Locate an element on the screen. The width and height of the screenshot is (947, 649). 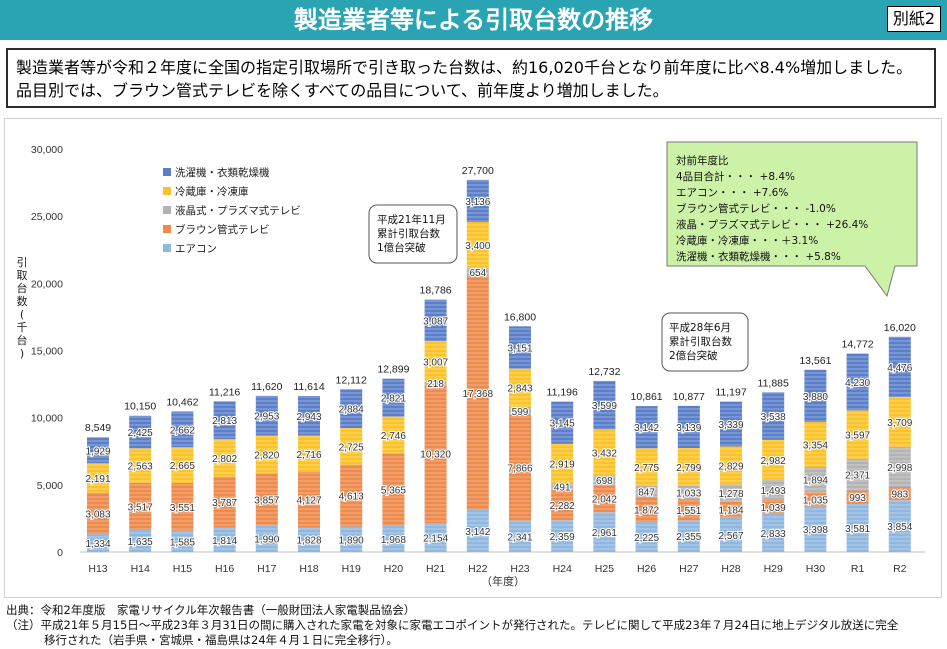
bar-value-label: 3,857 is located at coordinates (266, 500).